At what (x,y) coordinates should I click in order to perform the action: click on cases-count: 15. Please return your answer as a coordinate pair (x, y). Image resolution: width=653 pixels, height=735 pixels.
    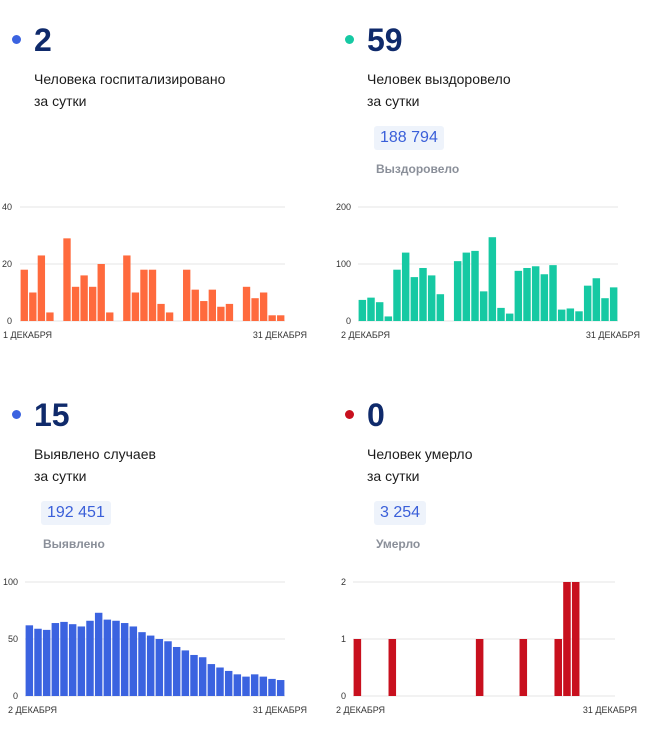
    Looking at the image, I should click on (52, 415).